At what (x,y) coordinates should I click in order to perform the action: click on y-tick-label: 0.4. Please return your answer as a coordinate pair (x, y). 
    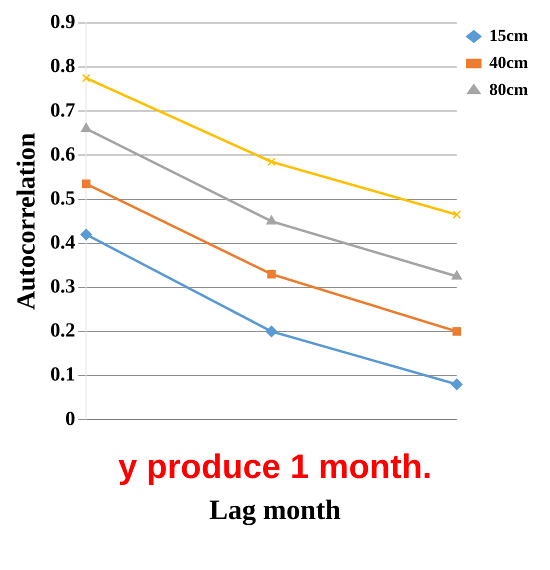
    Looking at the image, I should click on (63, 243).